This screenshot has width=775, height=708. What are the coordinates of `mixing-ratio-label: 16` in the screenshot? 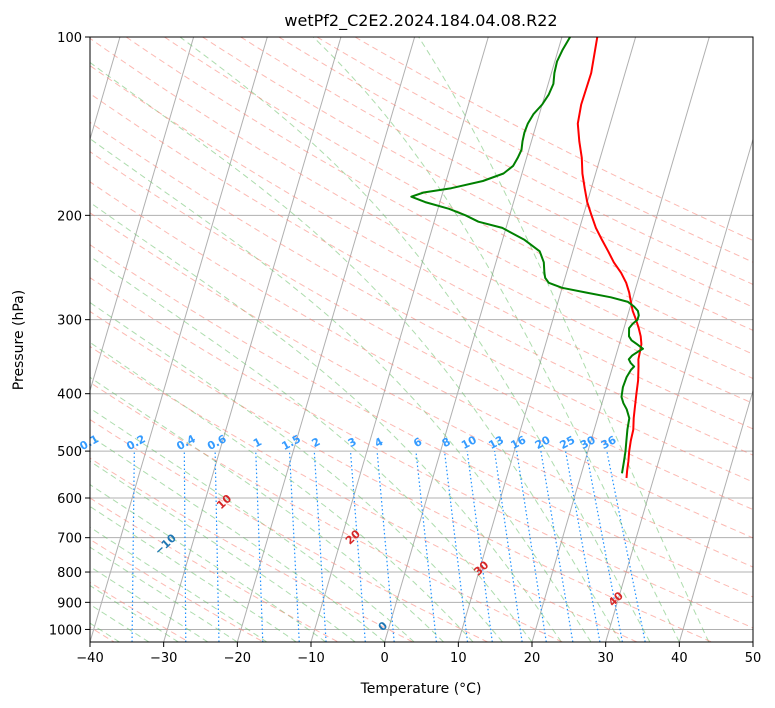 It's located at (519, 442).